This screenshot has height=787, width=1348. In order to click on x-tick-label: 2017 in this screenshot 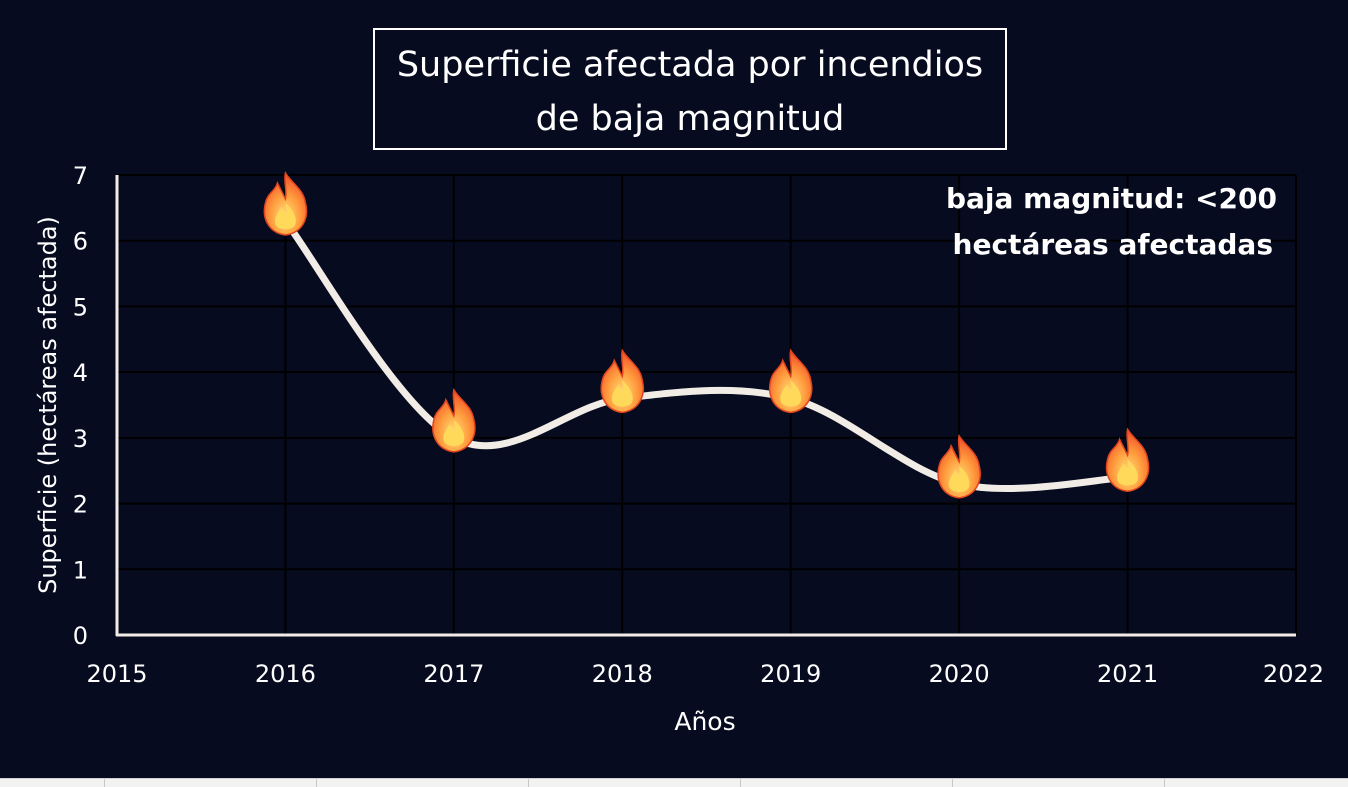, I will do `click(453, 674)`.